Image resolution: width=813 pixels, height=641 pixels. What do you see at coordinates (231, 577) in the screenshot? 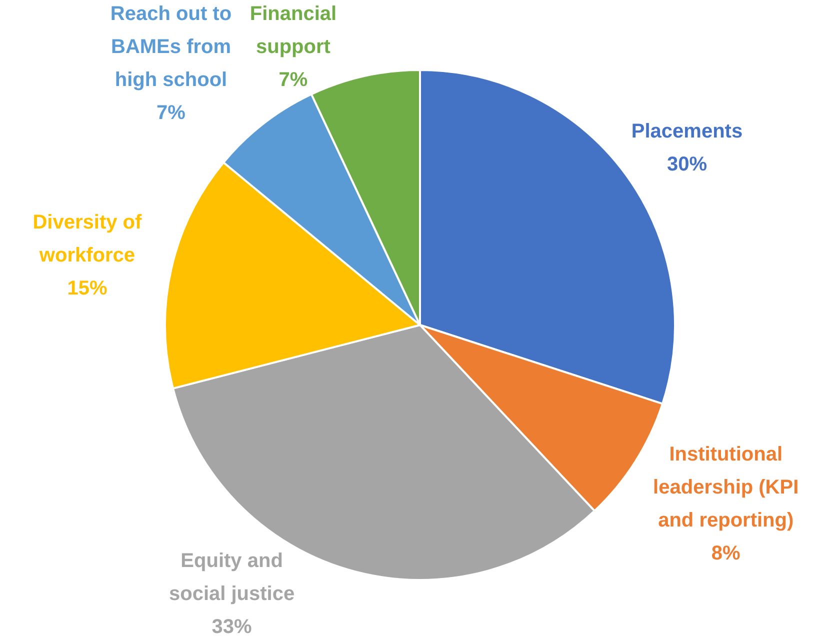
I see `slice-label: Equity and social justice` at bounding box center [231, 577].